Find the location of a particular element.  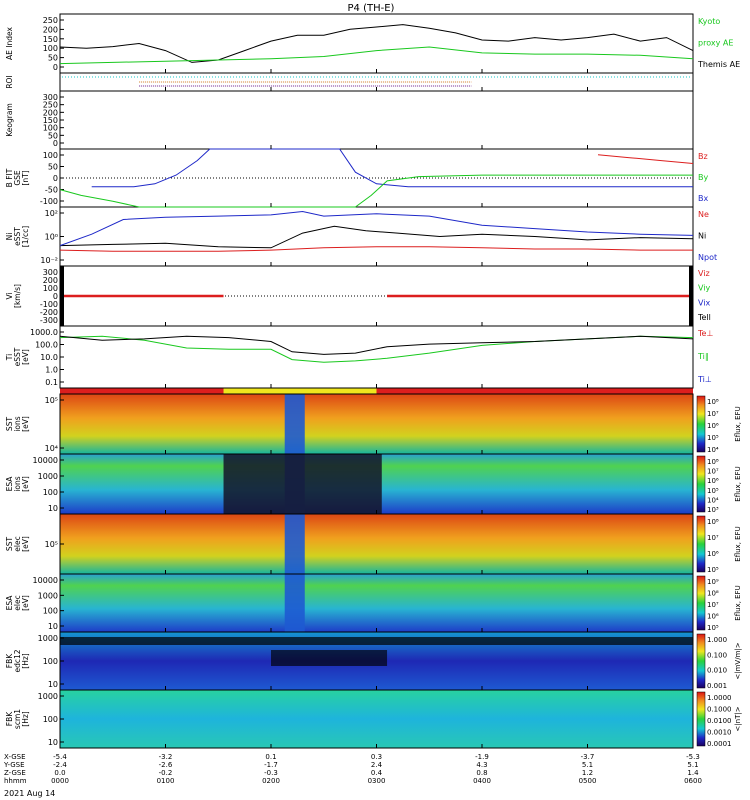

ephemeris-value: 1.2 is located at coordinates (587, 773).